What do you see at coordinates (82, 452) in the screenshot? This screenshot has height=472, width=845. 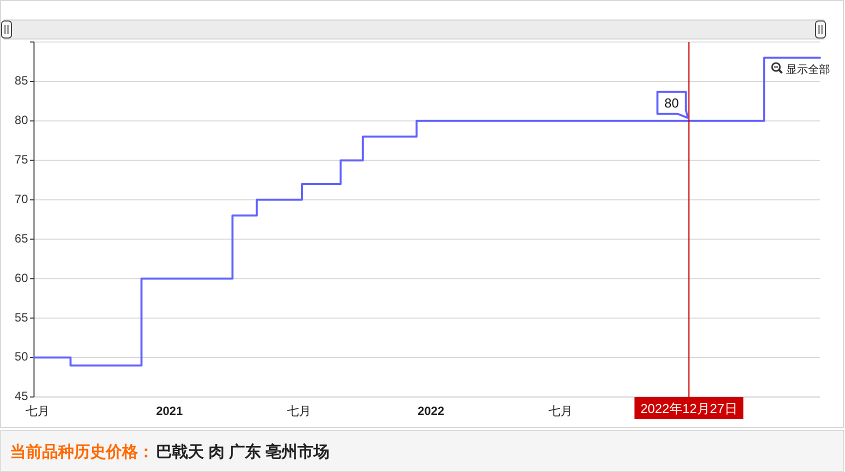 I see `text: 当前品种历史价格：` at bounding box center [82, 452].